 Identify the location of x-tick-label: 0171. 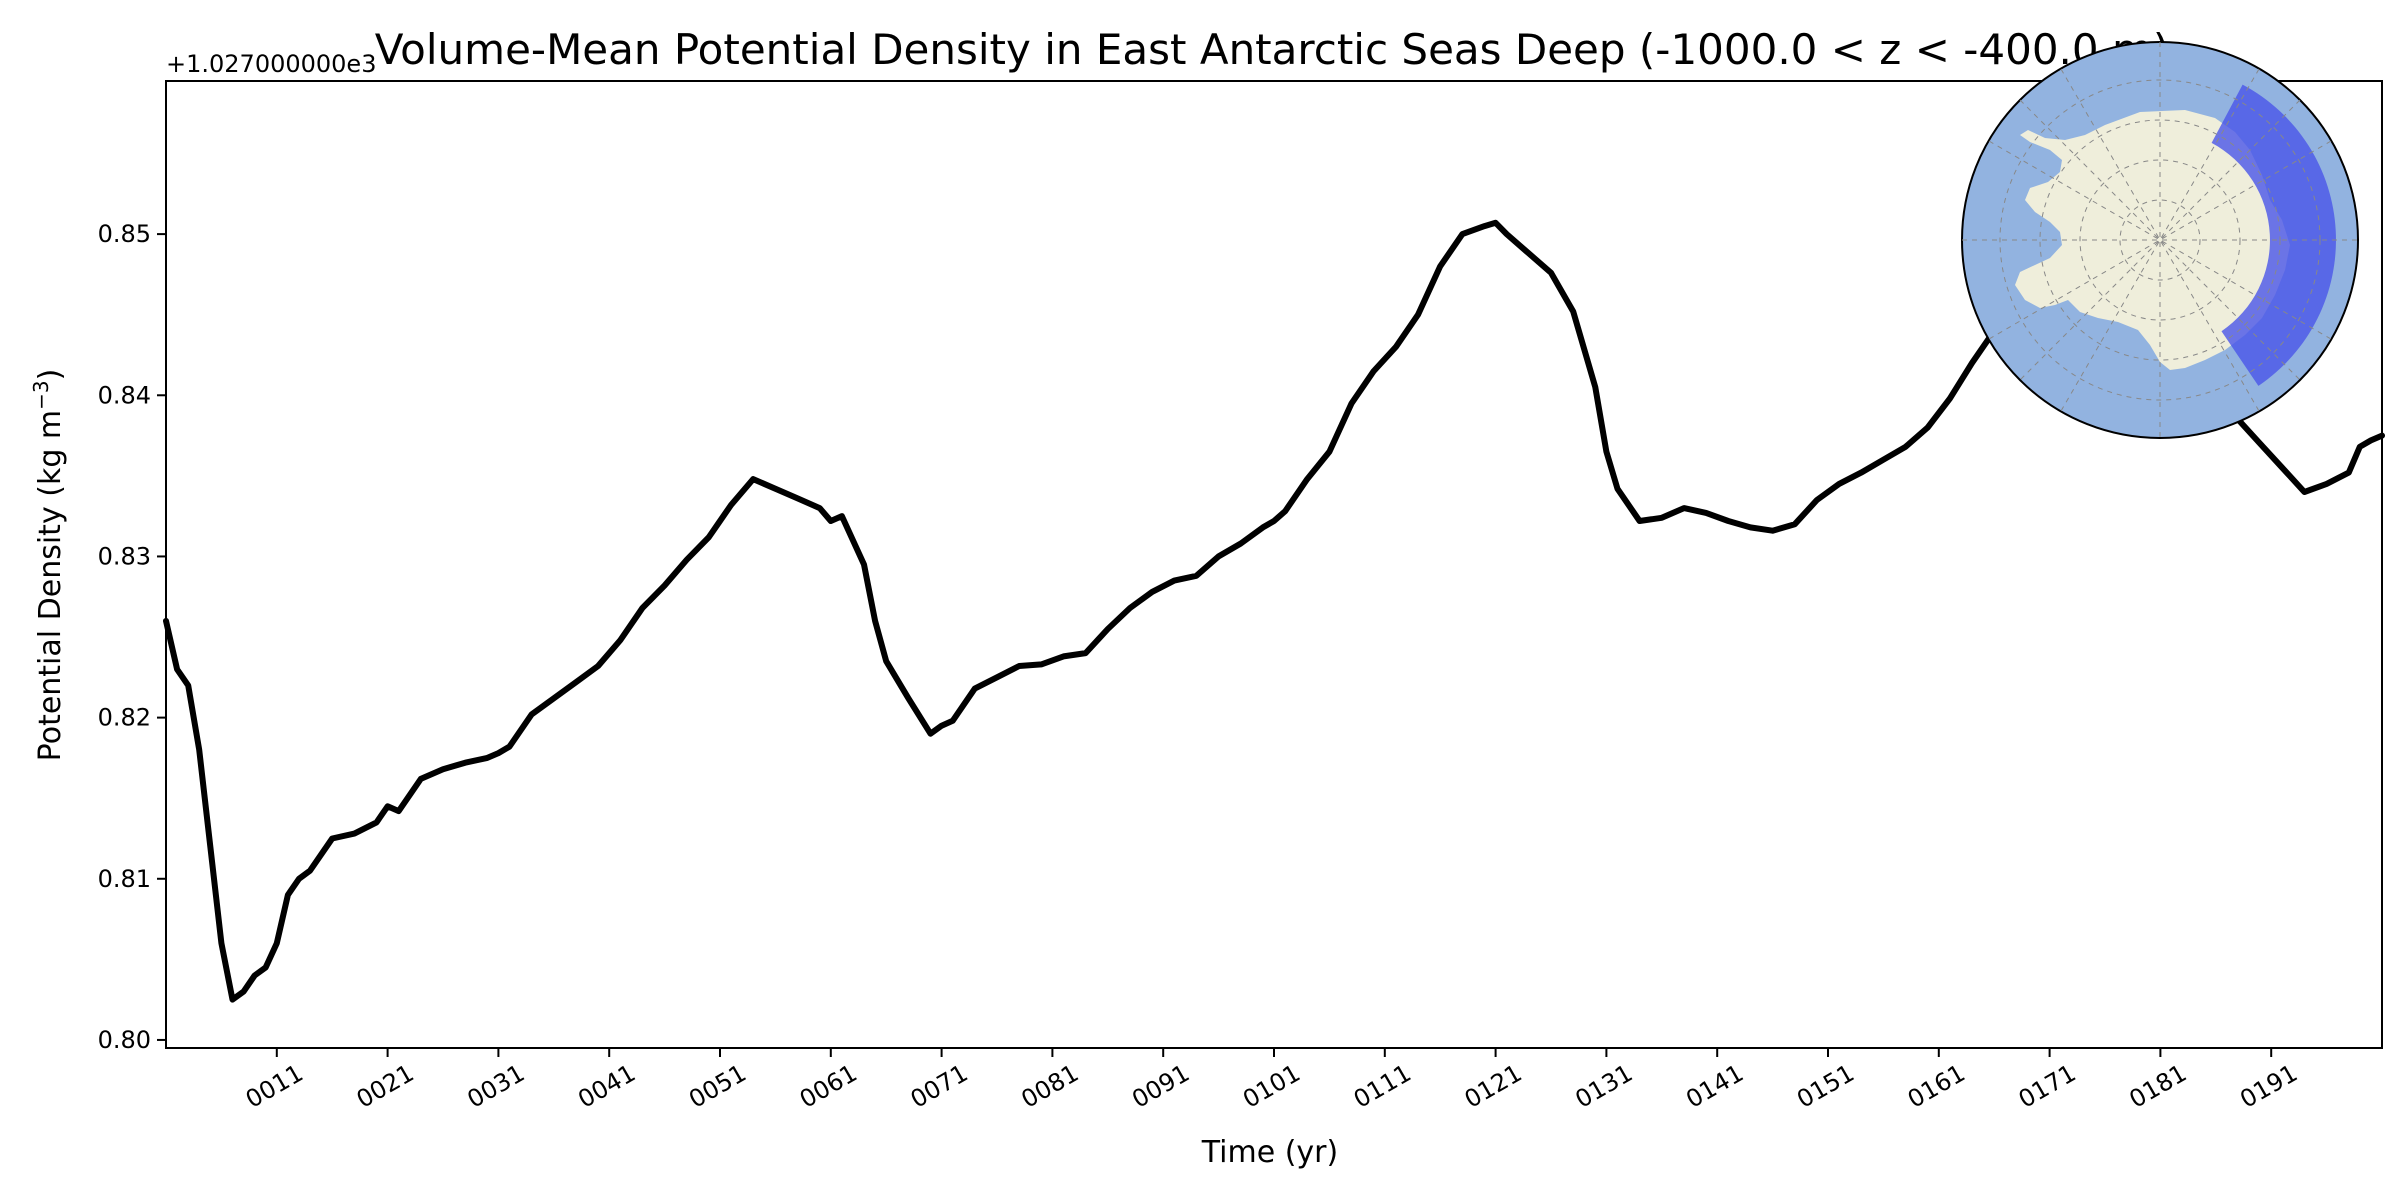
(2047, 1086).